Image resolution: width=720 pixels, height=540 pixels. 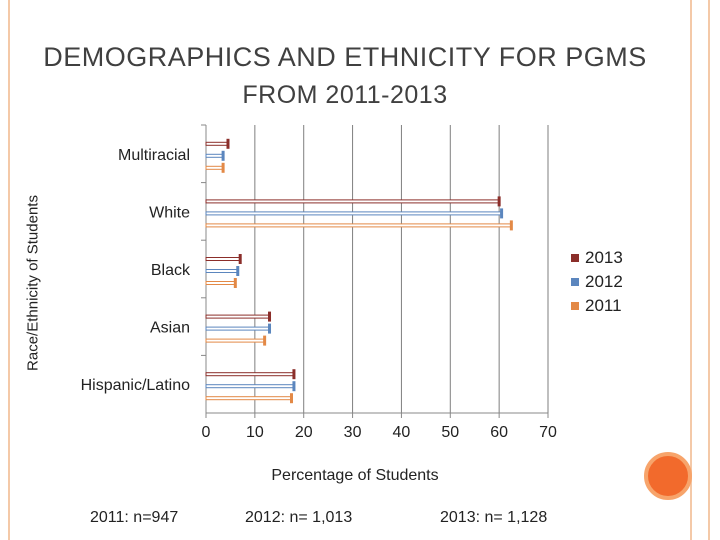 I want to click on decorative-circle, so click(x=668, y=476).